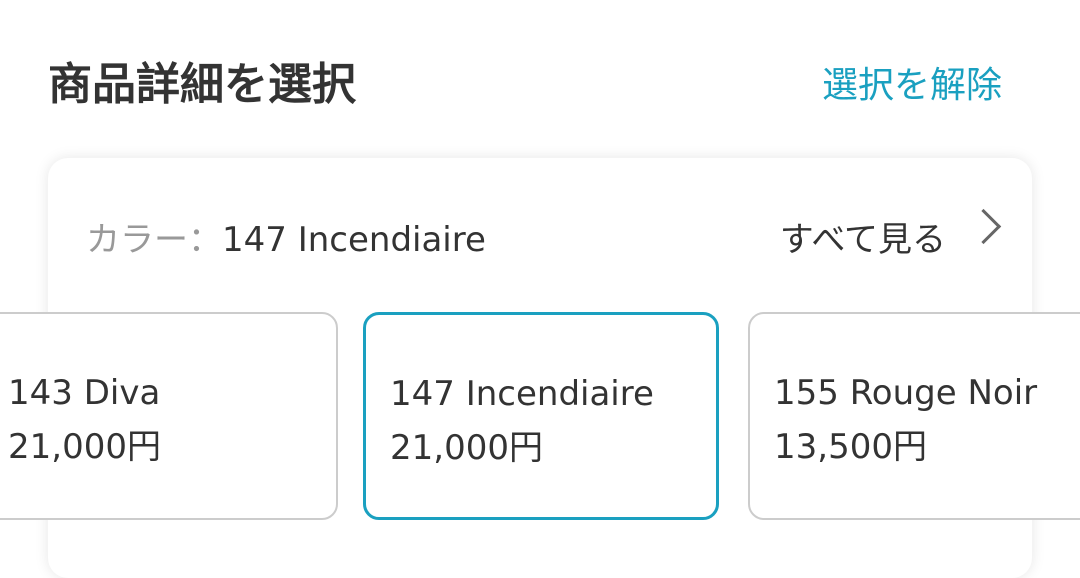 The height and width of the screenshot is (578, 1080). I want to click on color-option: 143 Diva 21,000円, so click(169, 416).